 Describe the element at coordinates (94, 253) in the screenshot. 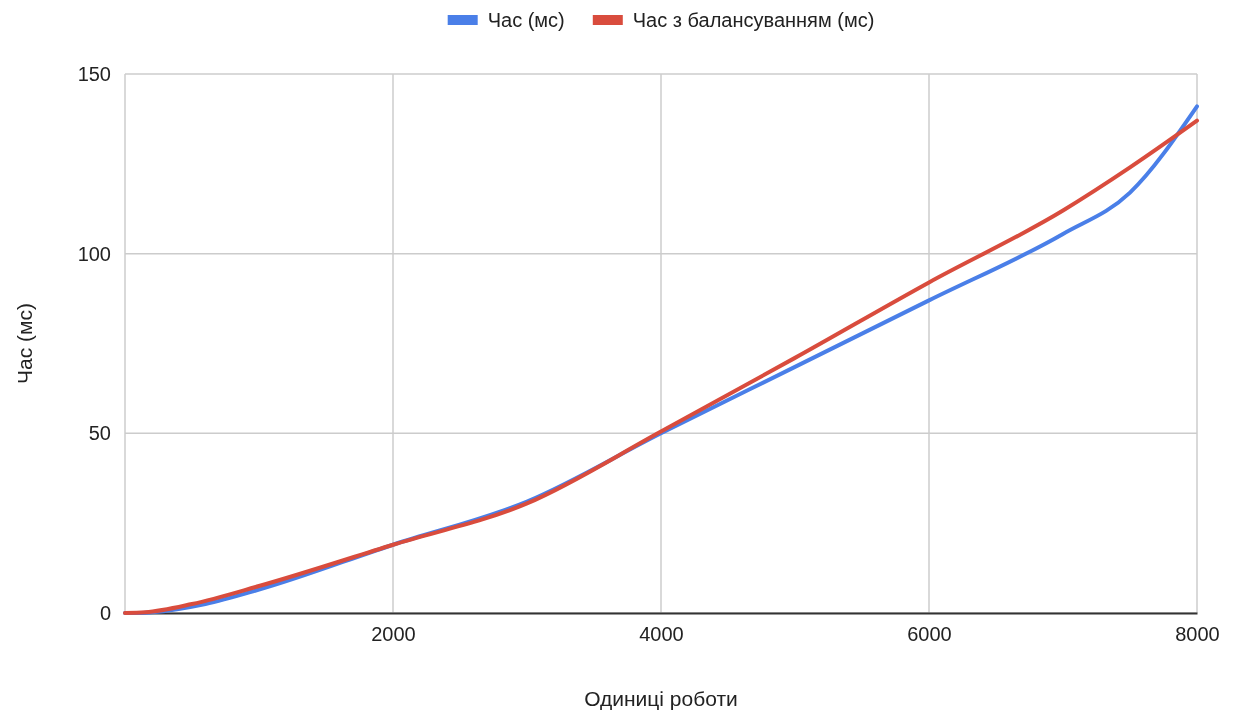

I see `y-tick-label: 100` at that location.